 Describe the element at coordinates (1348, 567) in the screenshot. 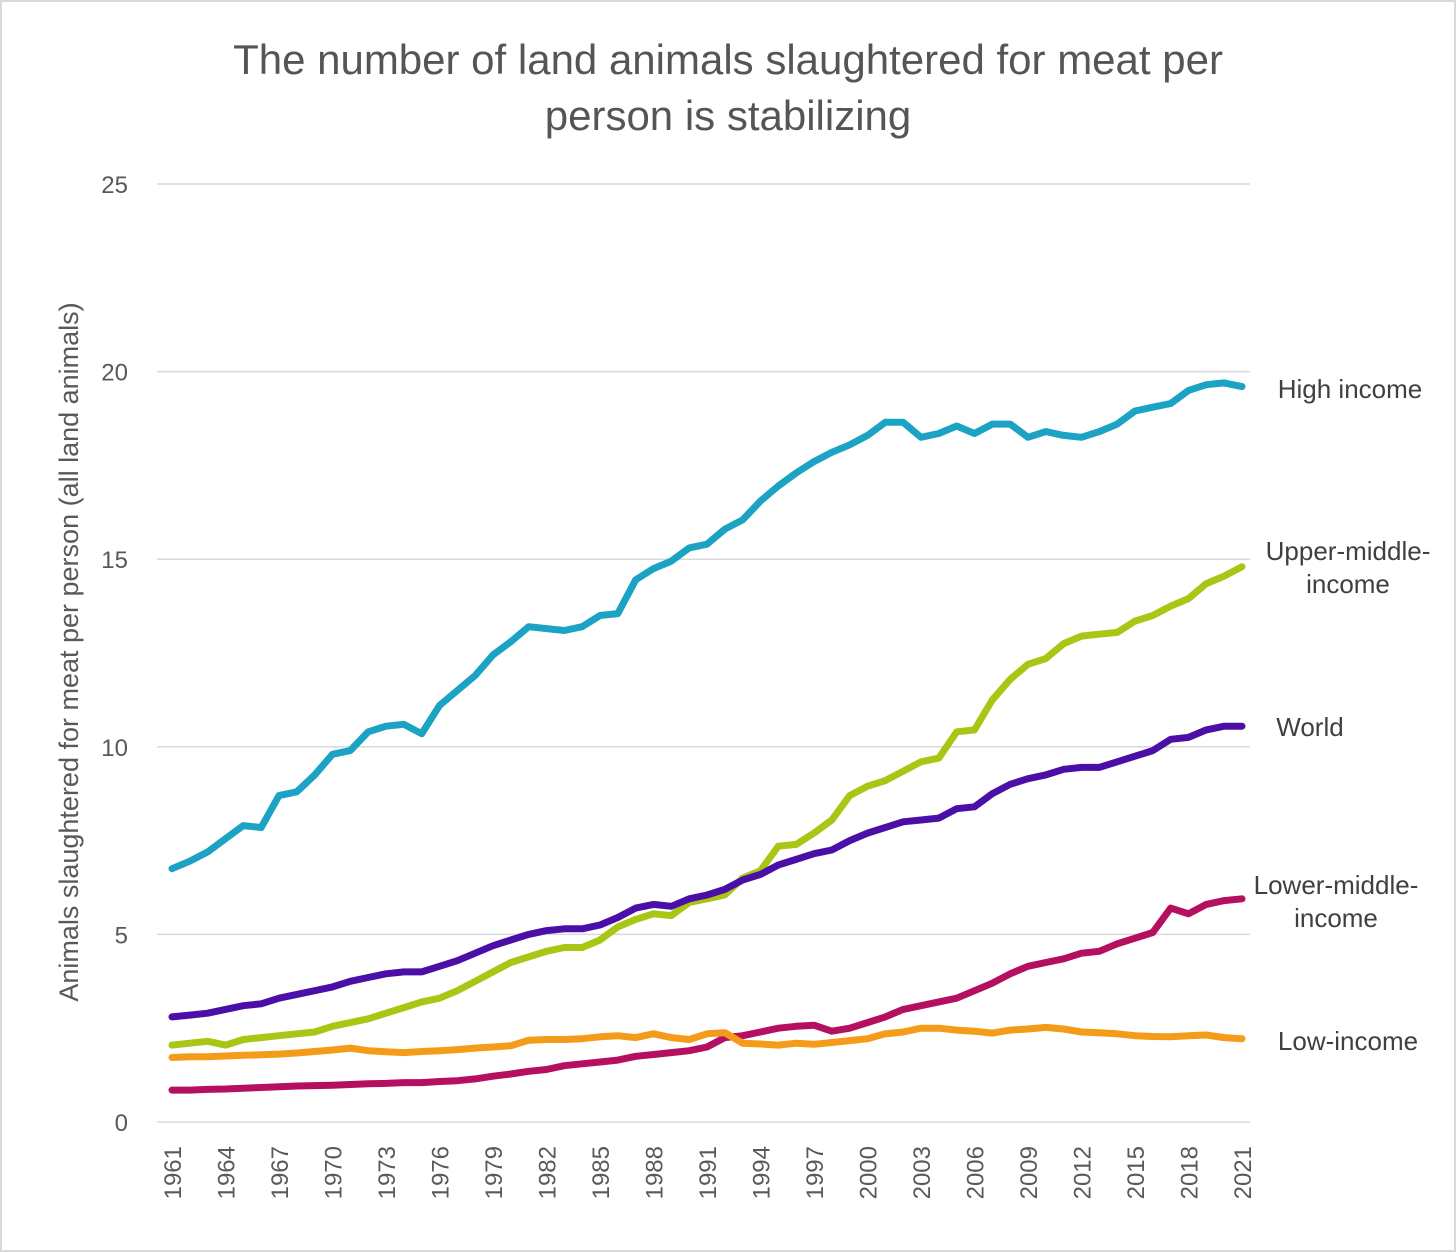

I see `series-label-upper-middle-income: Upper-middle-income` at that location.